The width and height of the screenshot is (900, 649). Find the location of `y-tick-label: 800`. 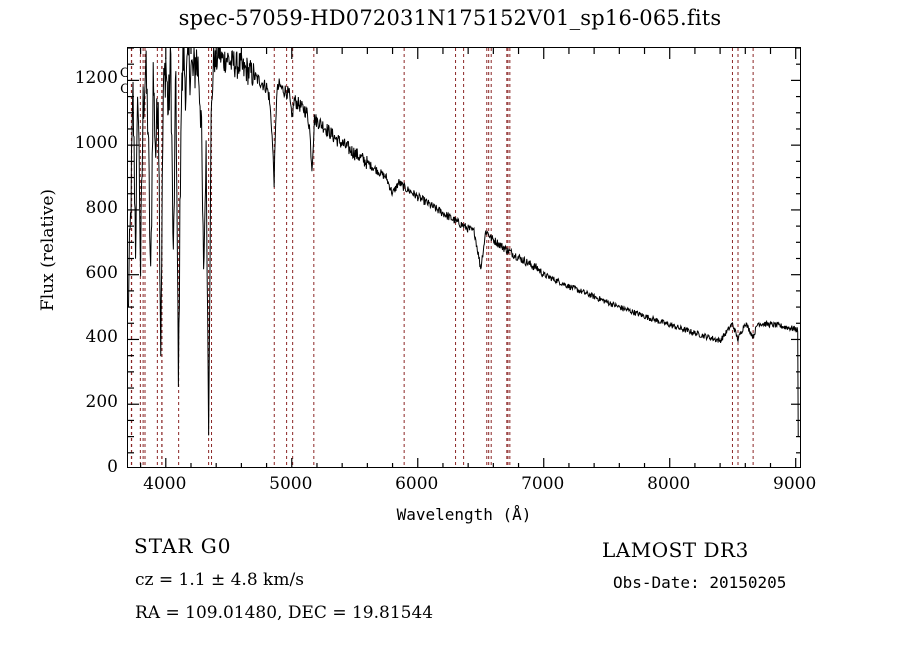

y-tick-label: 800 is located at coordinates (101, 207).